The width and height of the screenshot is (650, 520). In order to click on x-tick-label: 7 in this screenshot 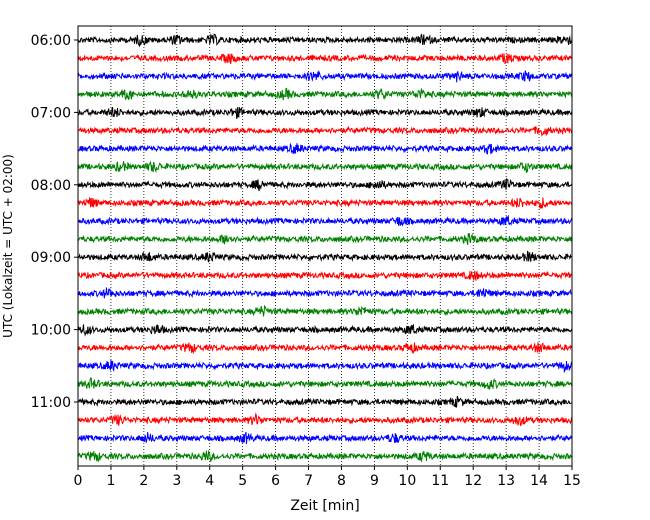, I will do `click(308, 481)`.